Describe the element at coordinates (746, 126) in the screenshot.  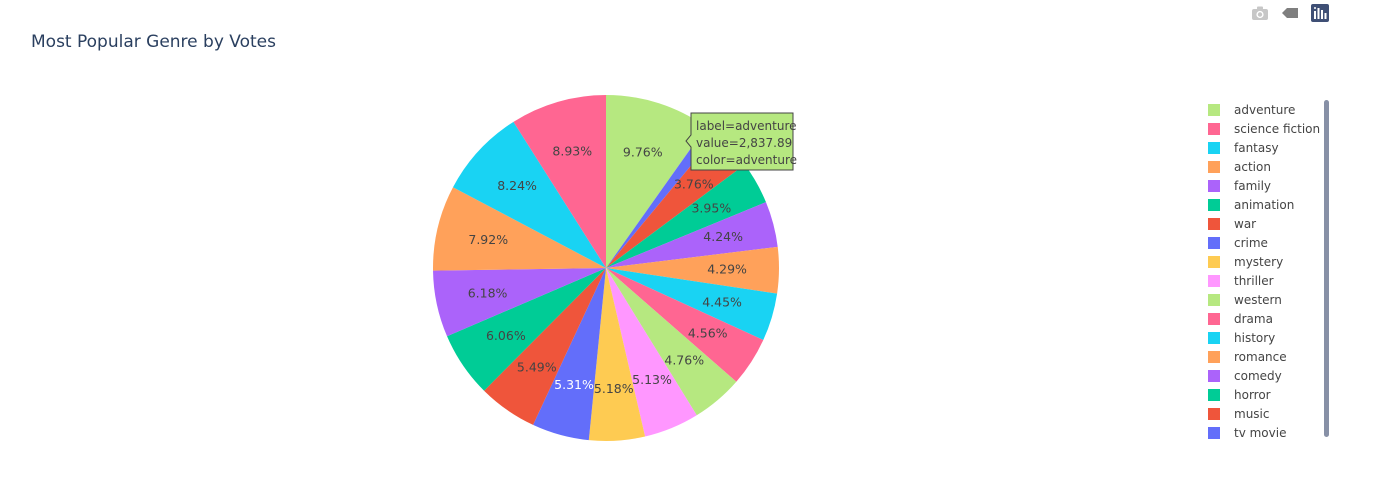
I see `hover-line: label=adventure` at that location.